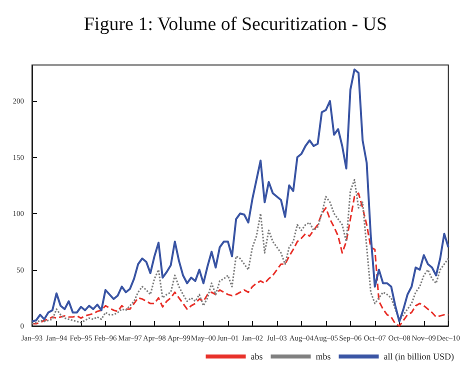 The height and width of the screenshot is (378, 471). Describe the element at coordinates (236, 24) in the screenshot. I see `chart-title: Figure 1: Volume of Securitization - US` at that location.